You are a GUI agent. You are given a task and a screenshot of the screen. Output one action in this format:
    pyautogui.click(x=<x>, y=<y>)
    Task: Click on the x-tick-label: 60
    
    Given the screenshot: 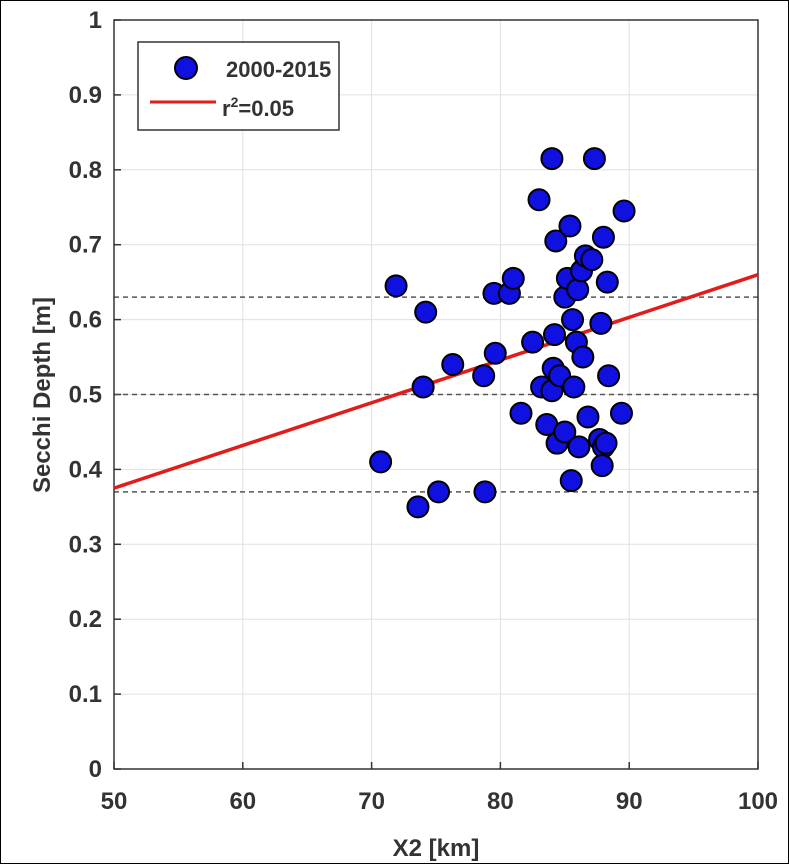 What is the action you would take?
    pyautogui.click(x=242, y=801)
    